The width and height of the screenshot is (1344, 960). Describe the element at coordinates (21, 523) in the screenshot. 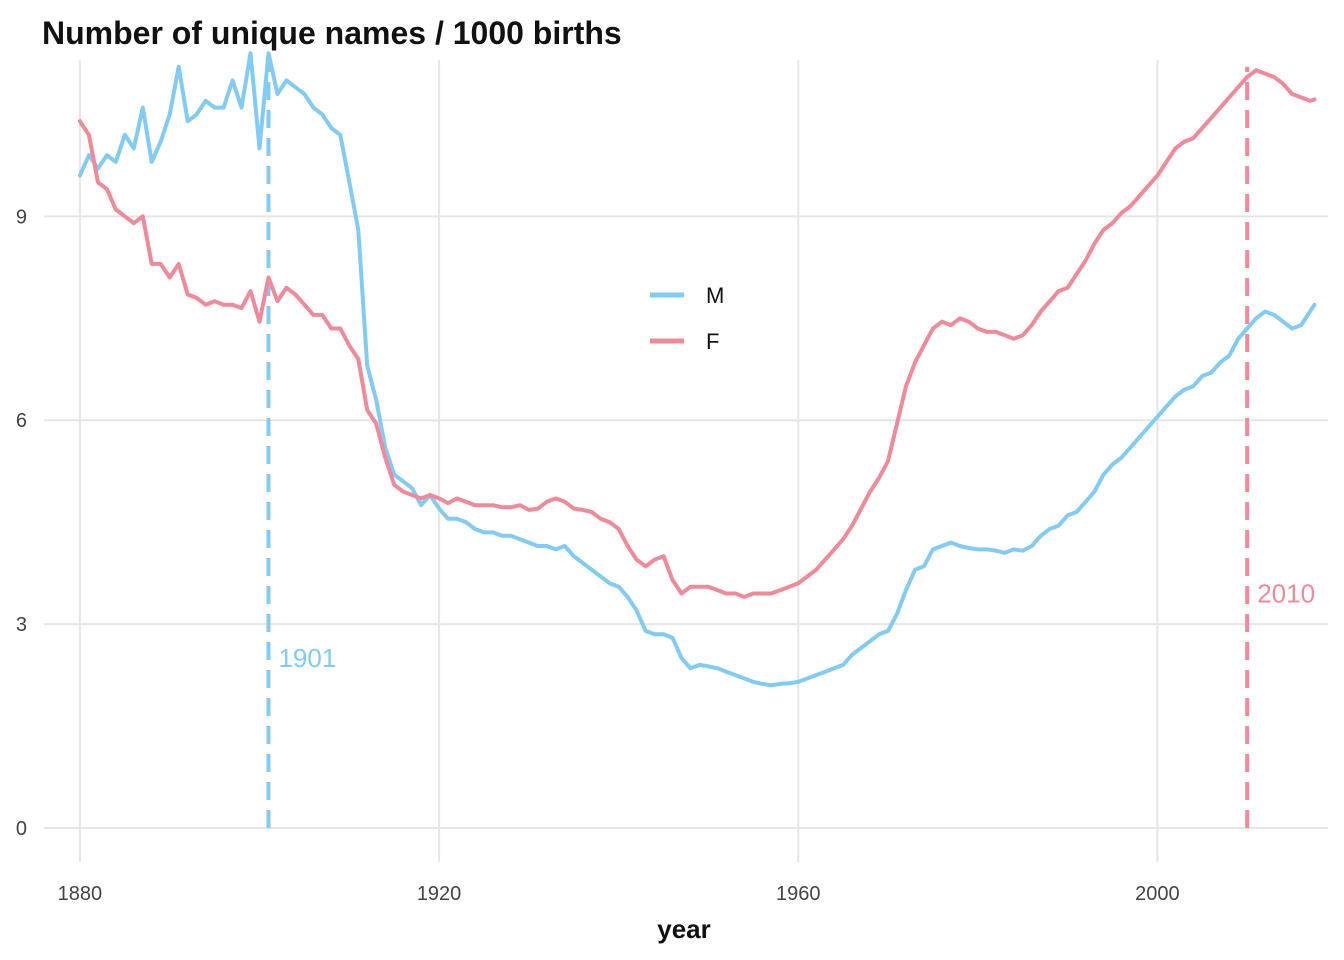

I see `y-axis-ticks: 0 3 6 9` at that location.